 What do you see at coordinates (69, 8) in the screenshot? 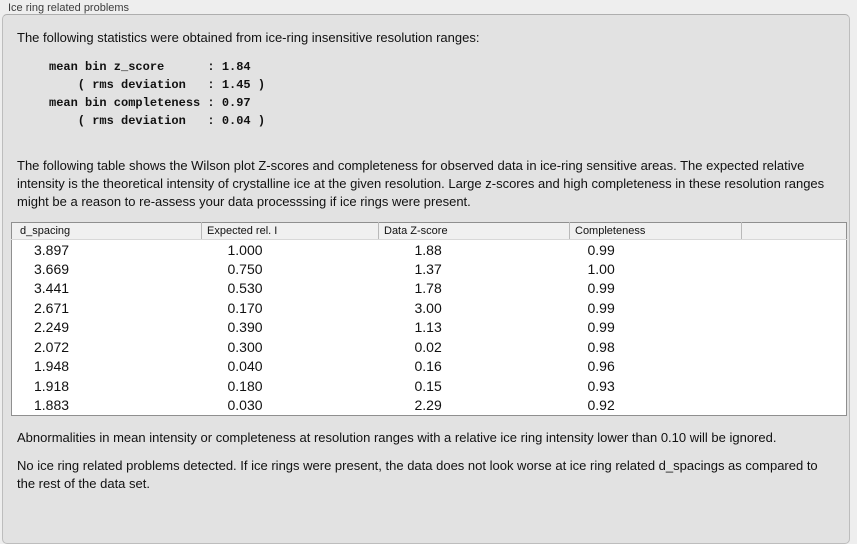
I see `group-box-title: Ice ring related problems` at bounding box center [69, 8].